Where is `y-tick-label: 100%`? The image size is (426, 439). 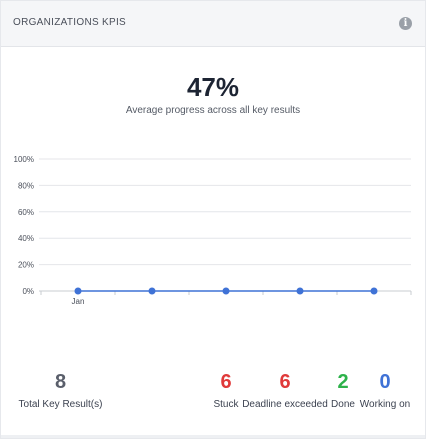 y-tick-label: 100% is located at coordinates (24, 159).